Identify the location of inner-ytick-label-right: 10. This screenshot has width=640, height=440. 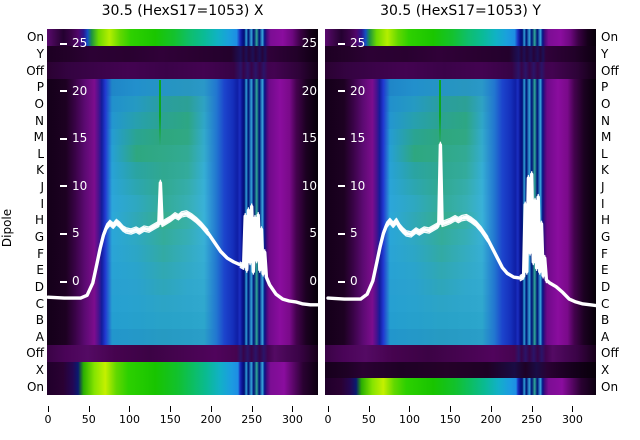
(309, 185).